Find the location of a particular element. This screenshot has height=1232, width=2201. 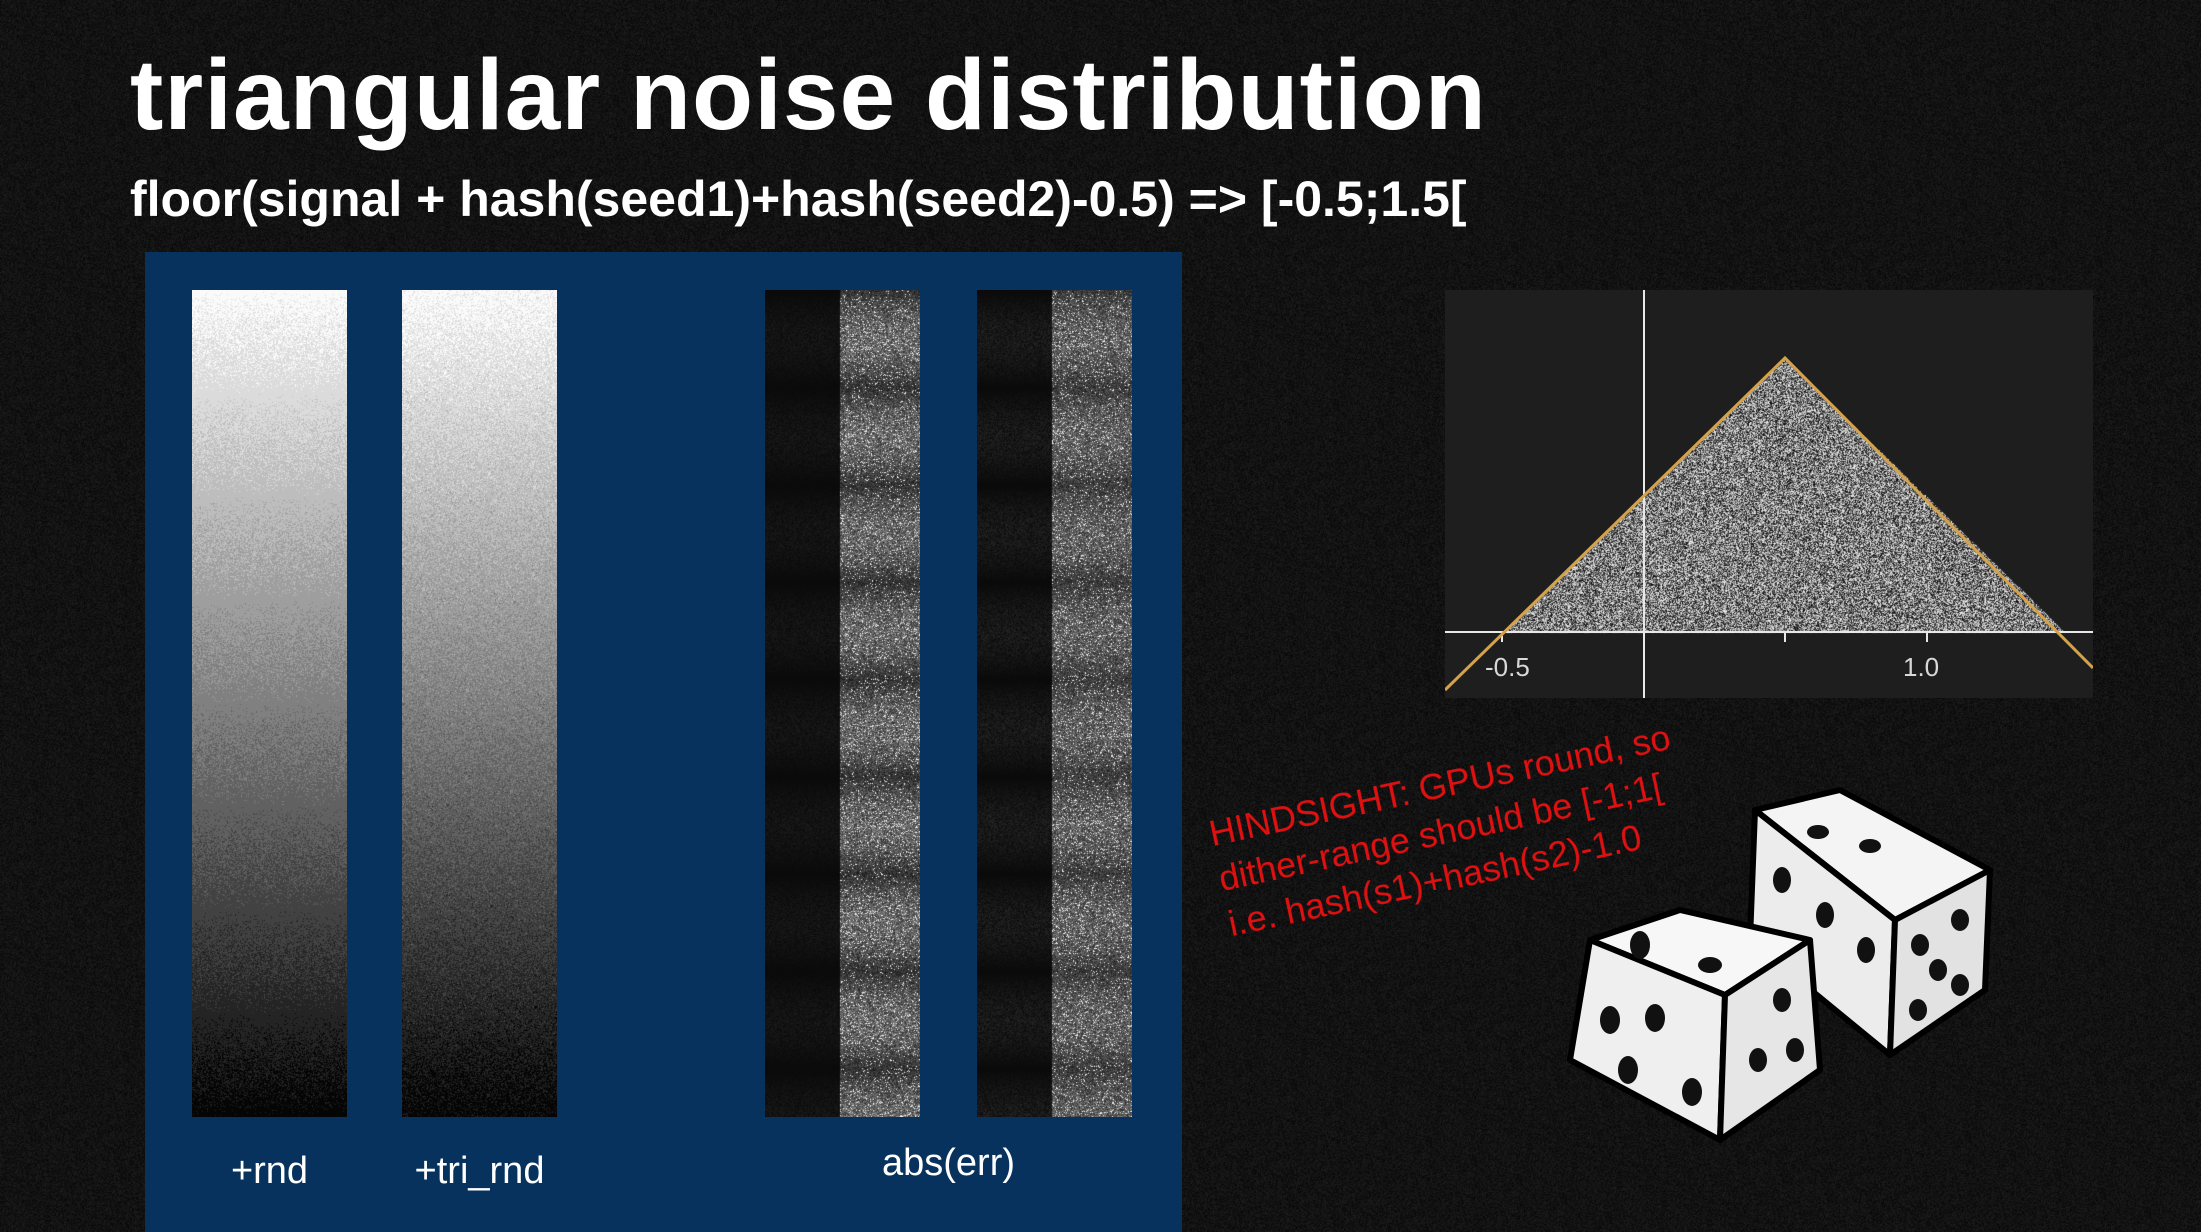

triangle-distribution-graph: -0.5 1.0 is located at coordinates (1769, 494).